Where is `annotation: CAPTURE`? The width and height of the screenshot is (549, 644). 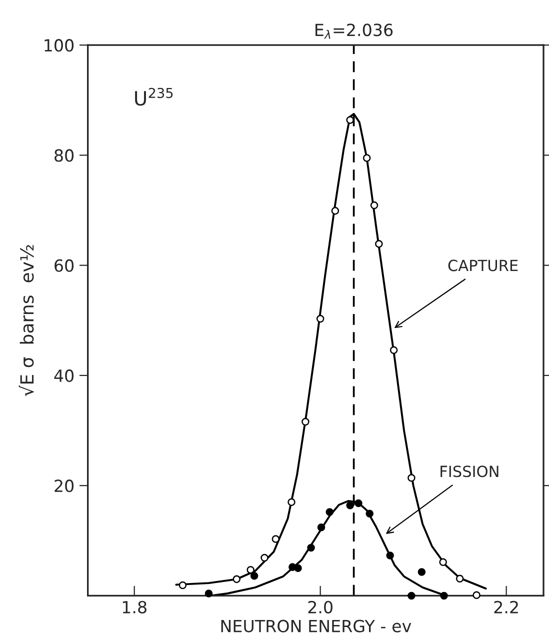 annotation: CAPTURE is located at coordinates (483, 266).